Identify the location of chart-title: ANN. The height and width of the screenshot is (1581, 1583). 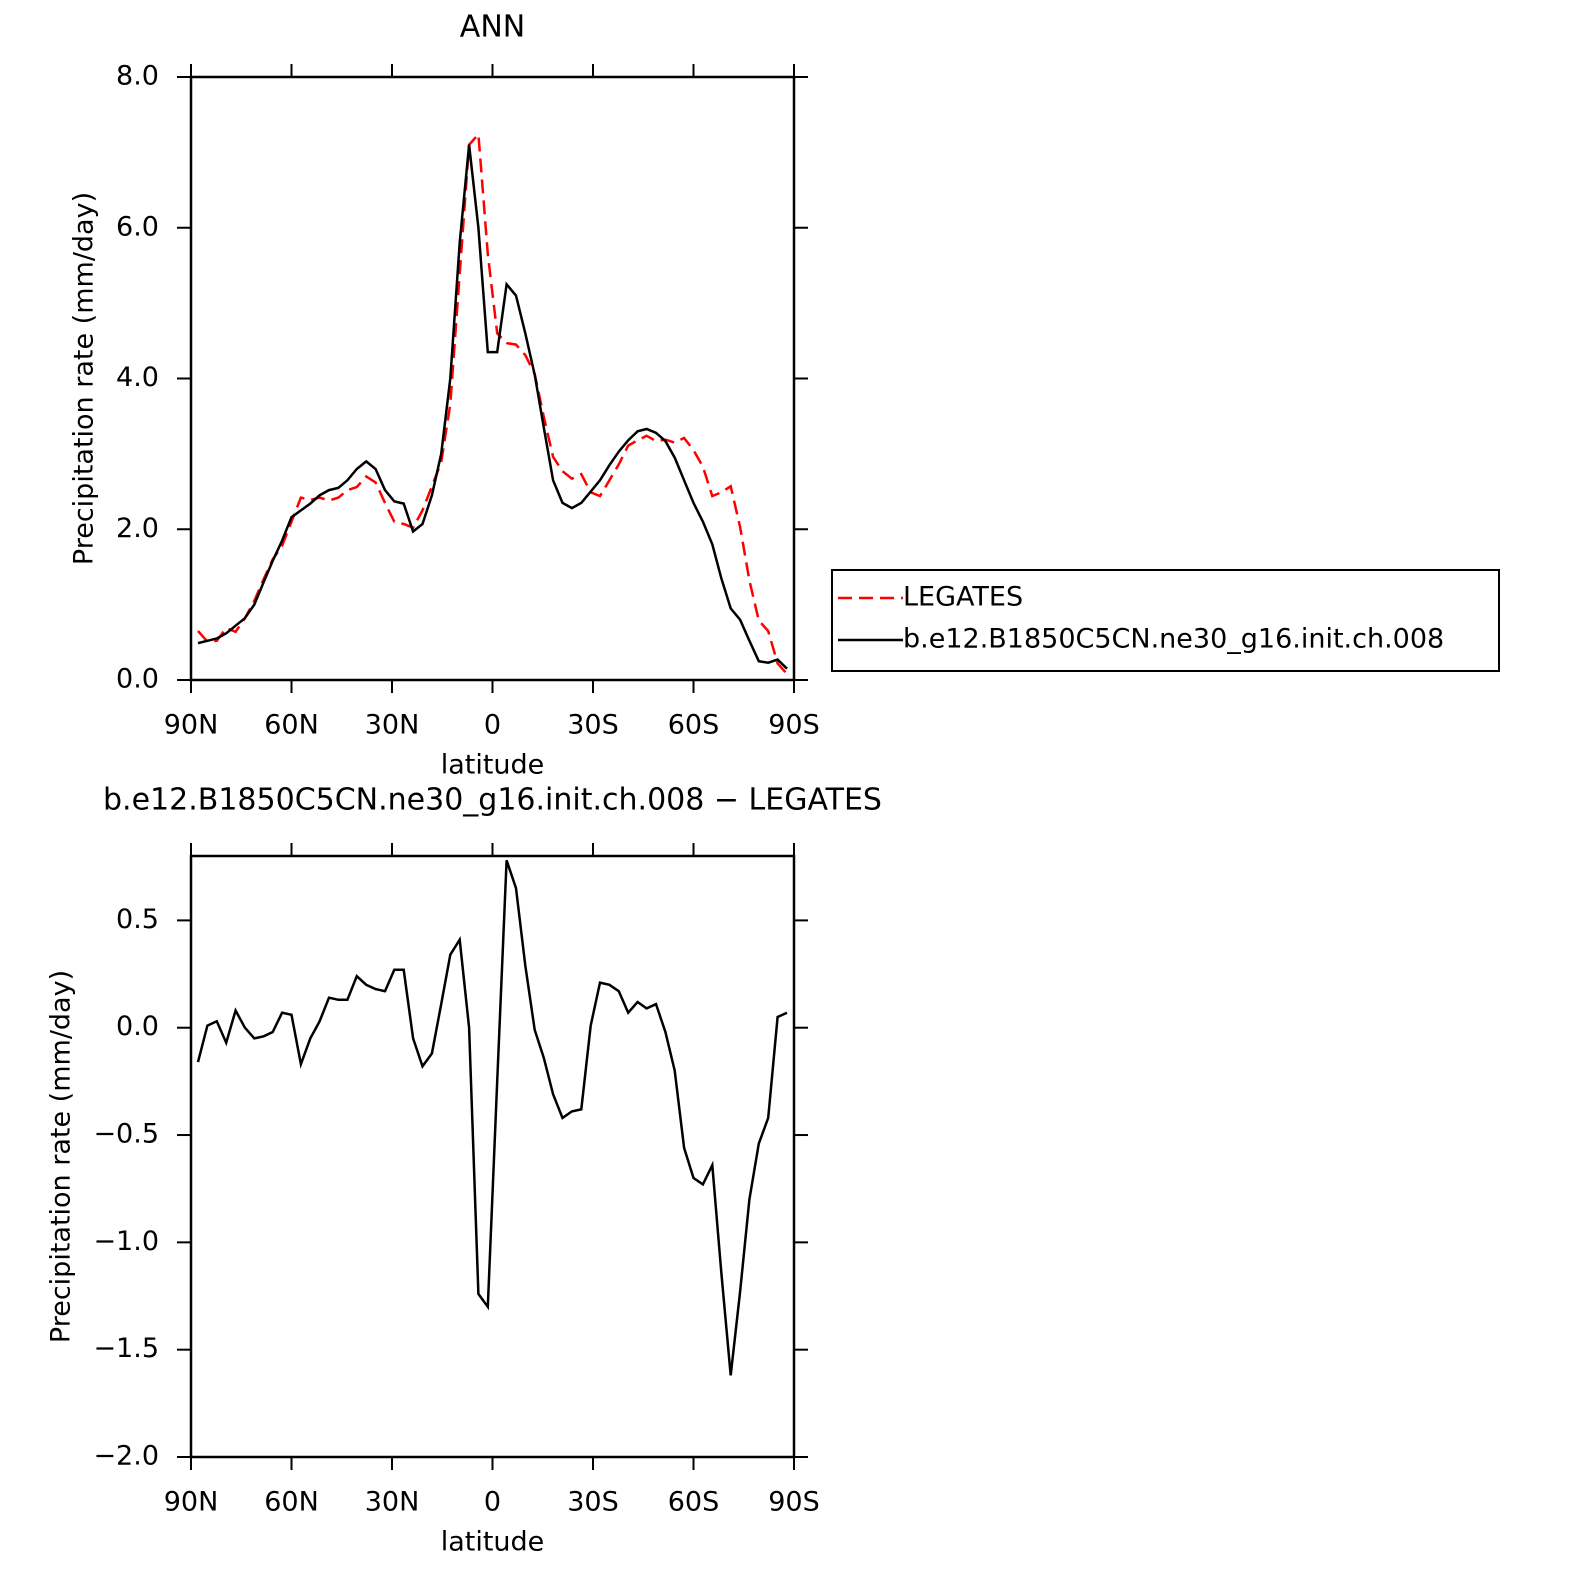
(492, 27).